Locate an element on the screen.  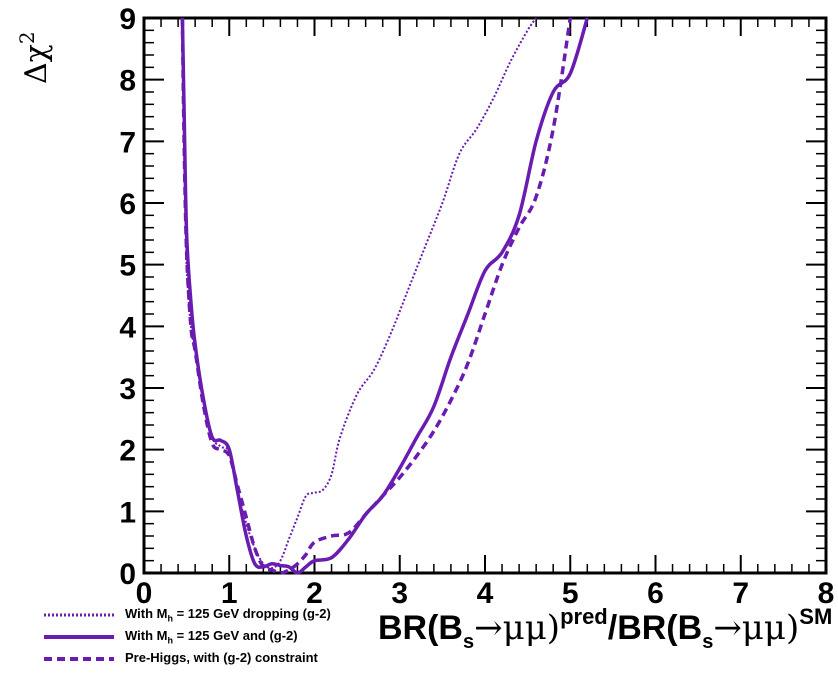
legend-label-dotted: With Mh = 125 GeV dropping (g-2) is located at coordinates (228, 615).